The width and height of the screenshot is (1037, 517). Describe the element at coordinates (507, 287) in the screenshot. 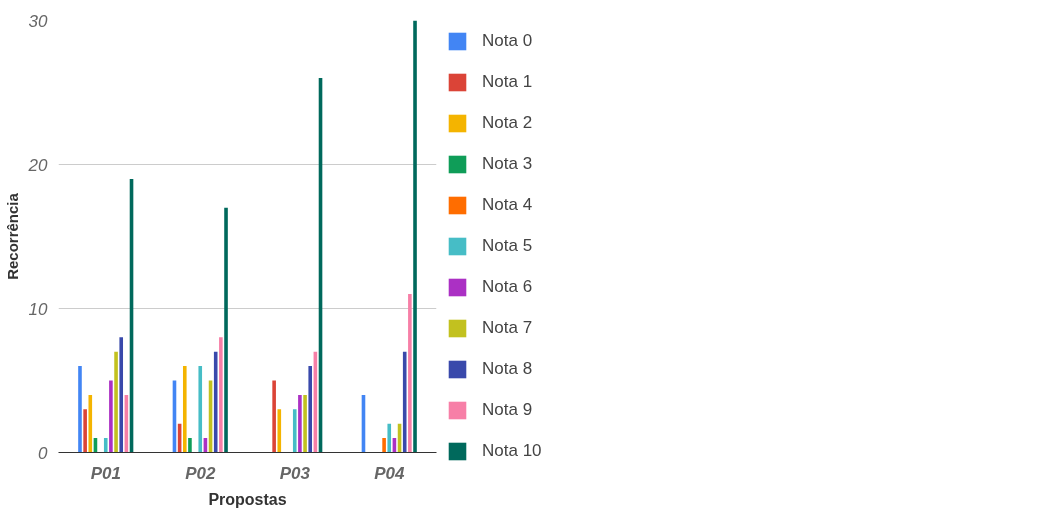

I see `legend-label: Nota 6` at that location.